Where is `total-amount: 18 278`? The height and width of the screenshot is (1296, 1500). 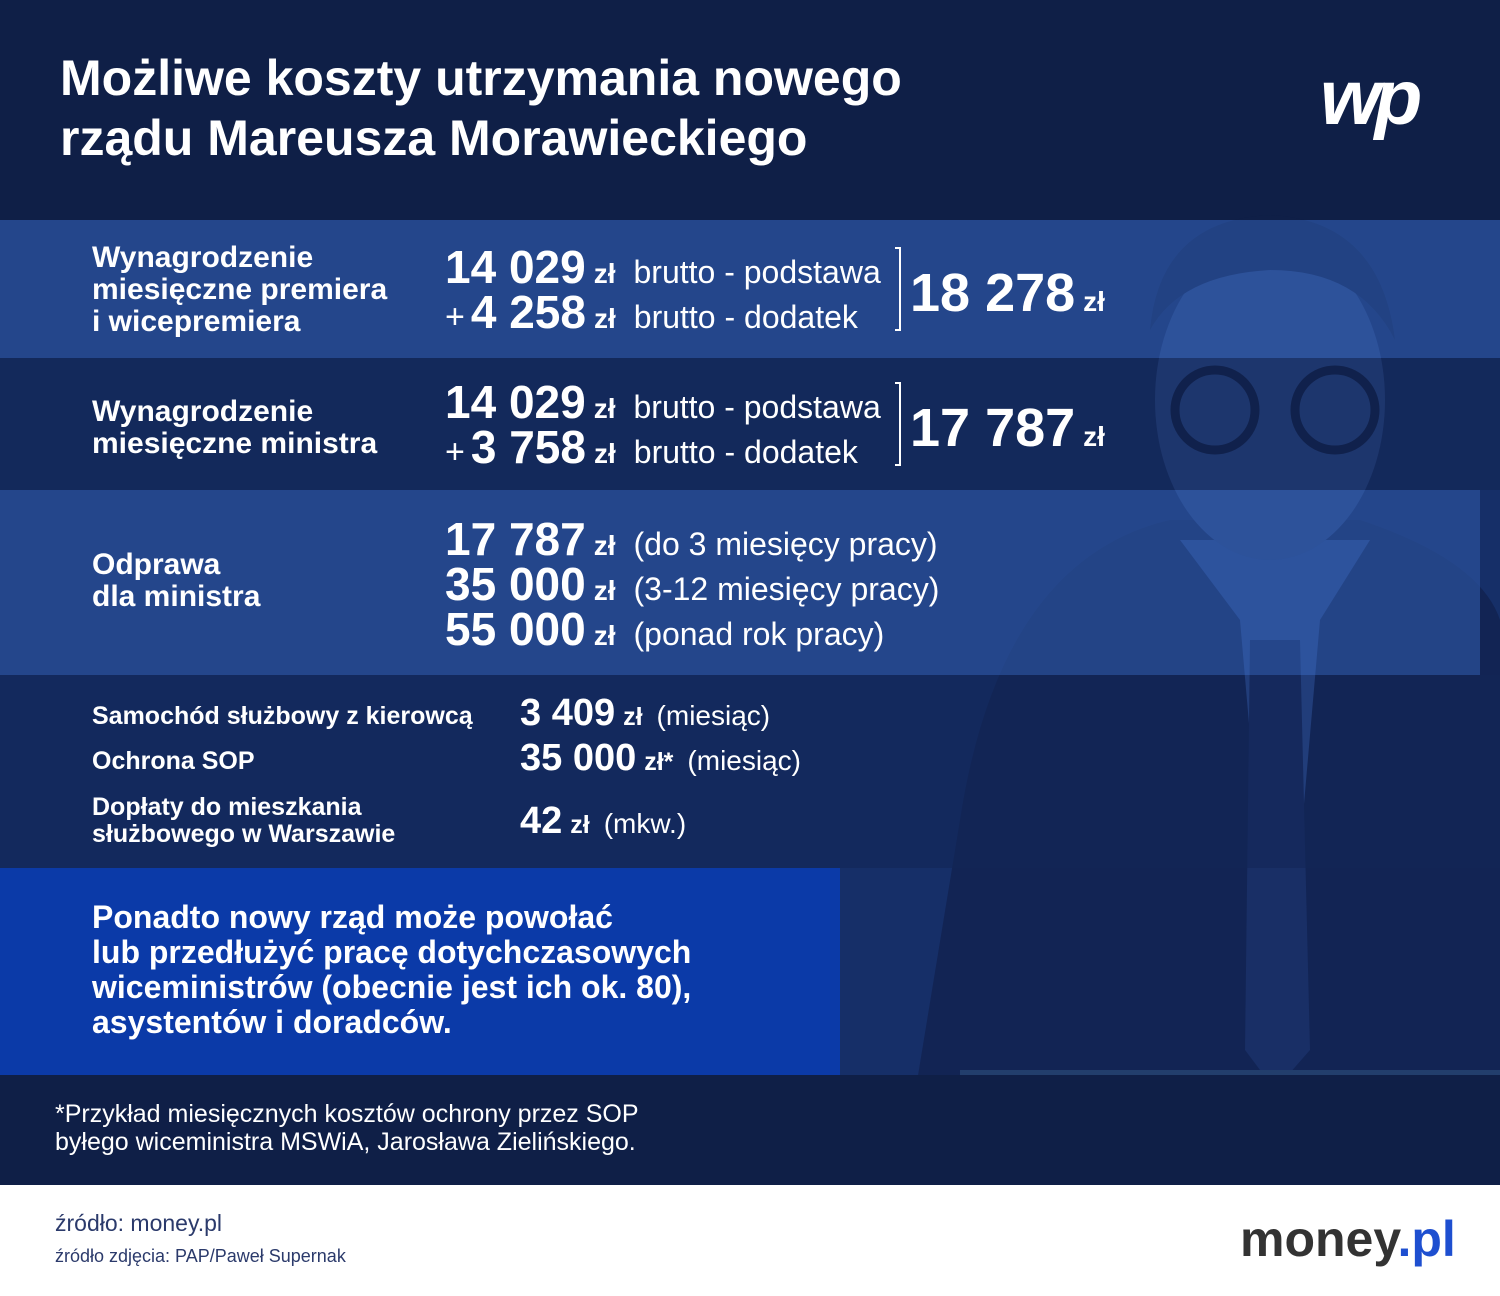
total-amount: 18 278 is located at coordinates (993, 293).